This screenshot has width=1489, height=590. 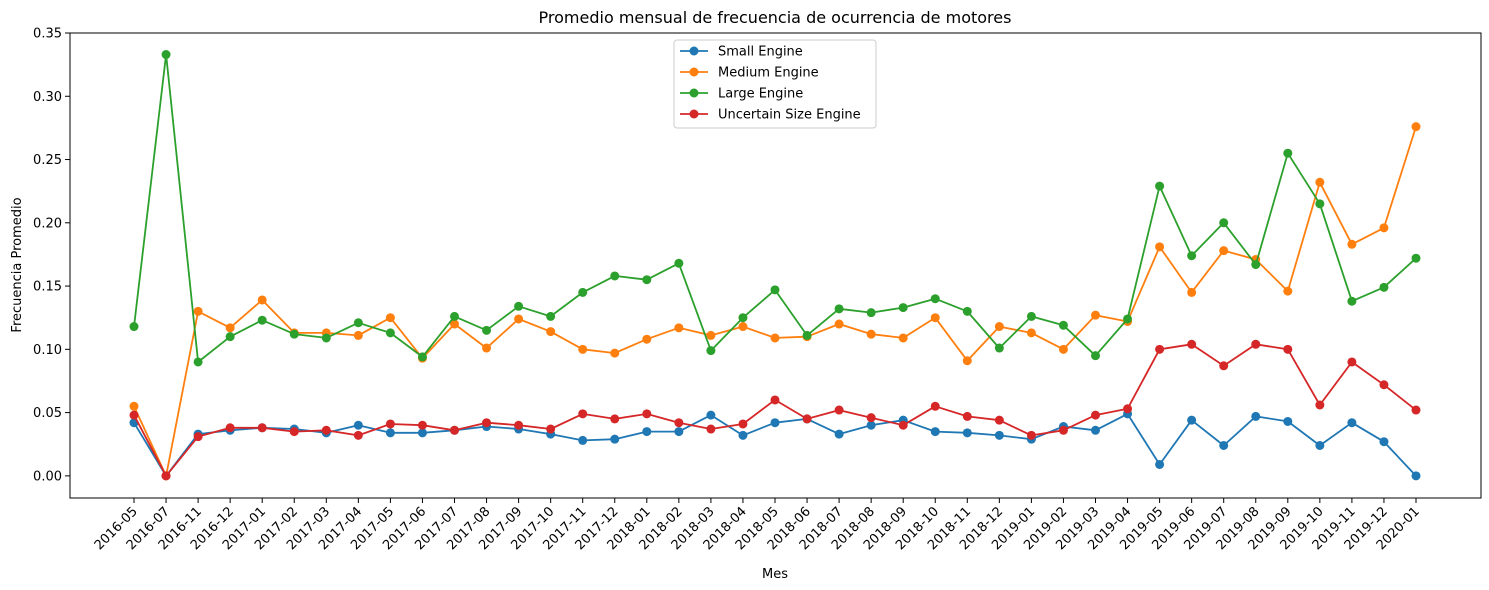 I want to click on y-axis-title: Frecuencia Promedio, so click(x=17, y=264).